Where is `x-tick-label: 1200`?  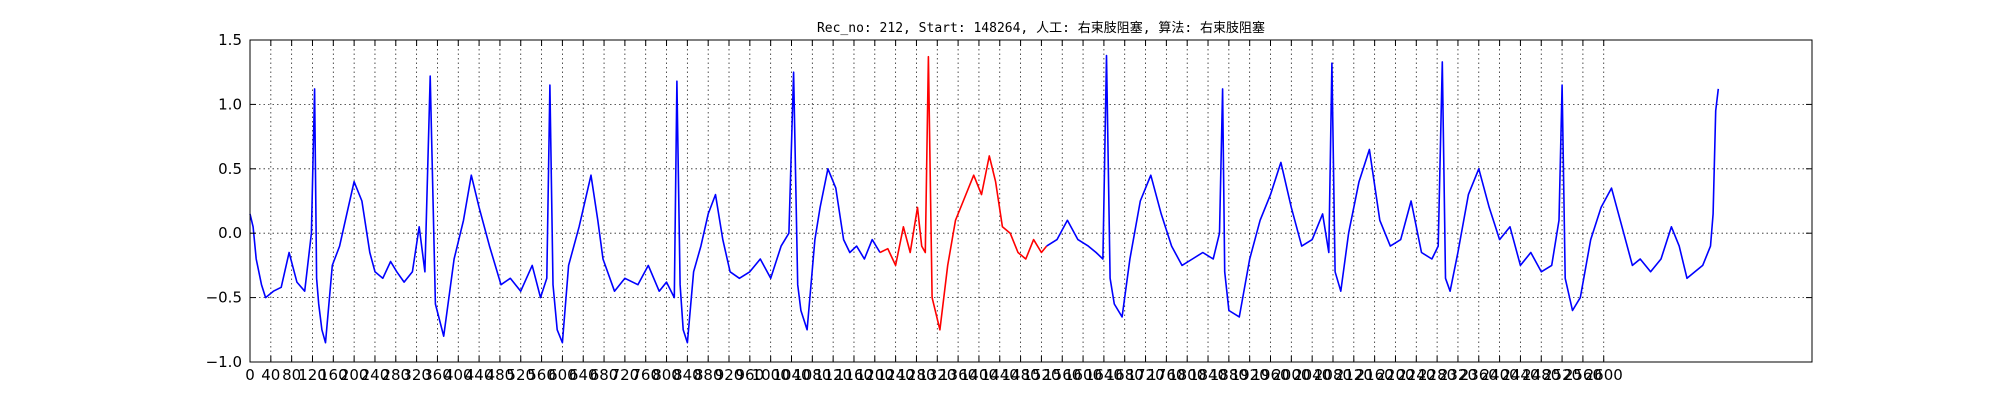 x-tick-label: 1200 is located at coordinates (875, 375).